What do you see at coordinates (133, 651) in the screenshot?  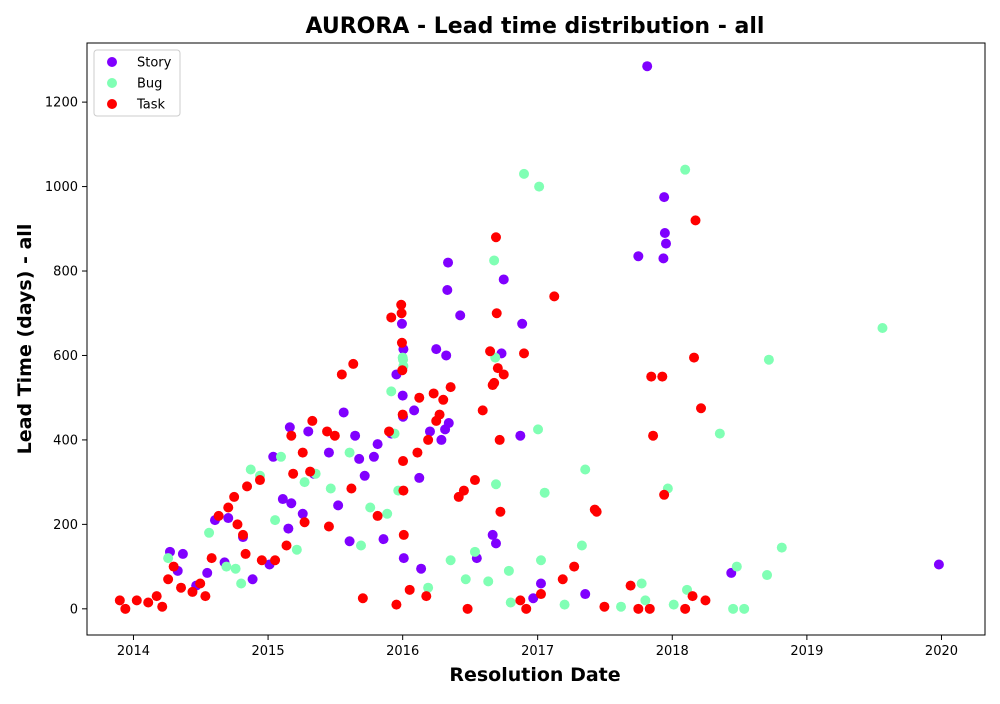 I see `x-tick-label: 2014` at bounding box center [133, 651].